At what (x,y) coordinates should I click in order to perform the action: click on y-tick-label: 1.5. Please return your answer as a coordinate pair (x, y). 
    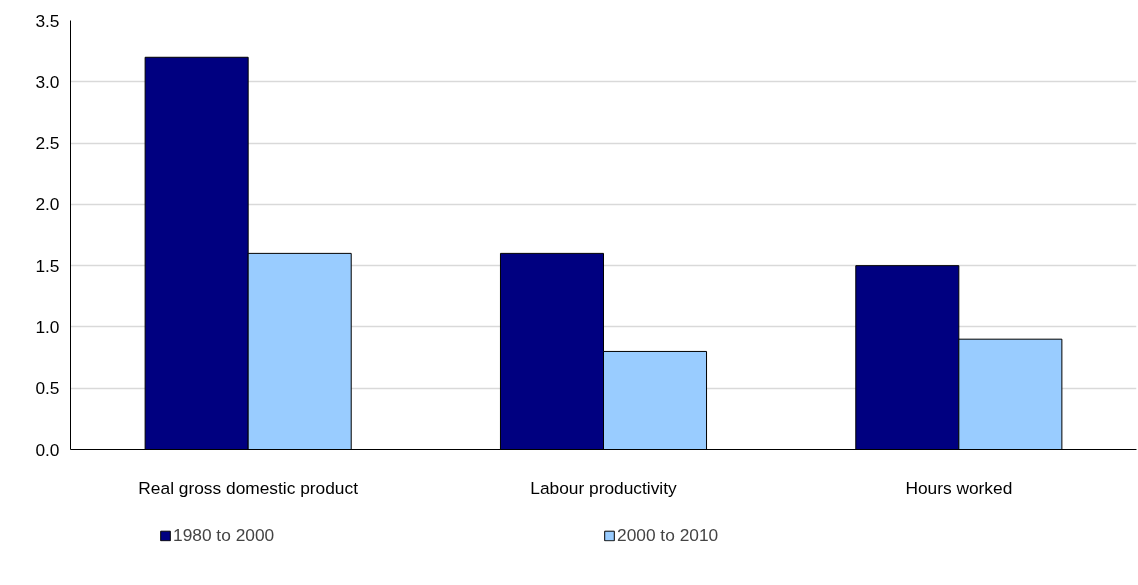
    Looking at the image, I should click on (47, 265).